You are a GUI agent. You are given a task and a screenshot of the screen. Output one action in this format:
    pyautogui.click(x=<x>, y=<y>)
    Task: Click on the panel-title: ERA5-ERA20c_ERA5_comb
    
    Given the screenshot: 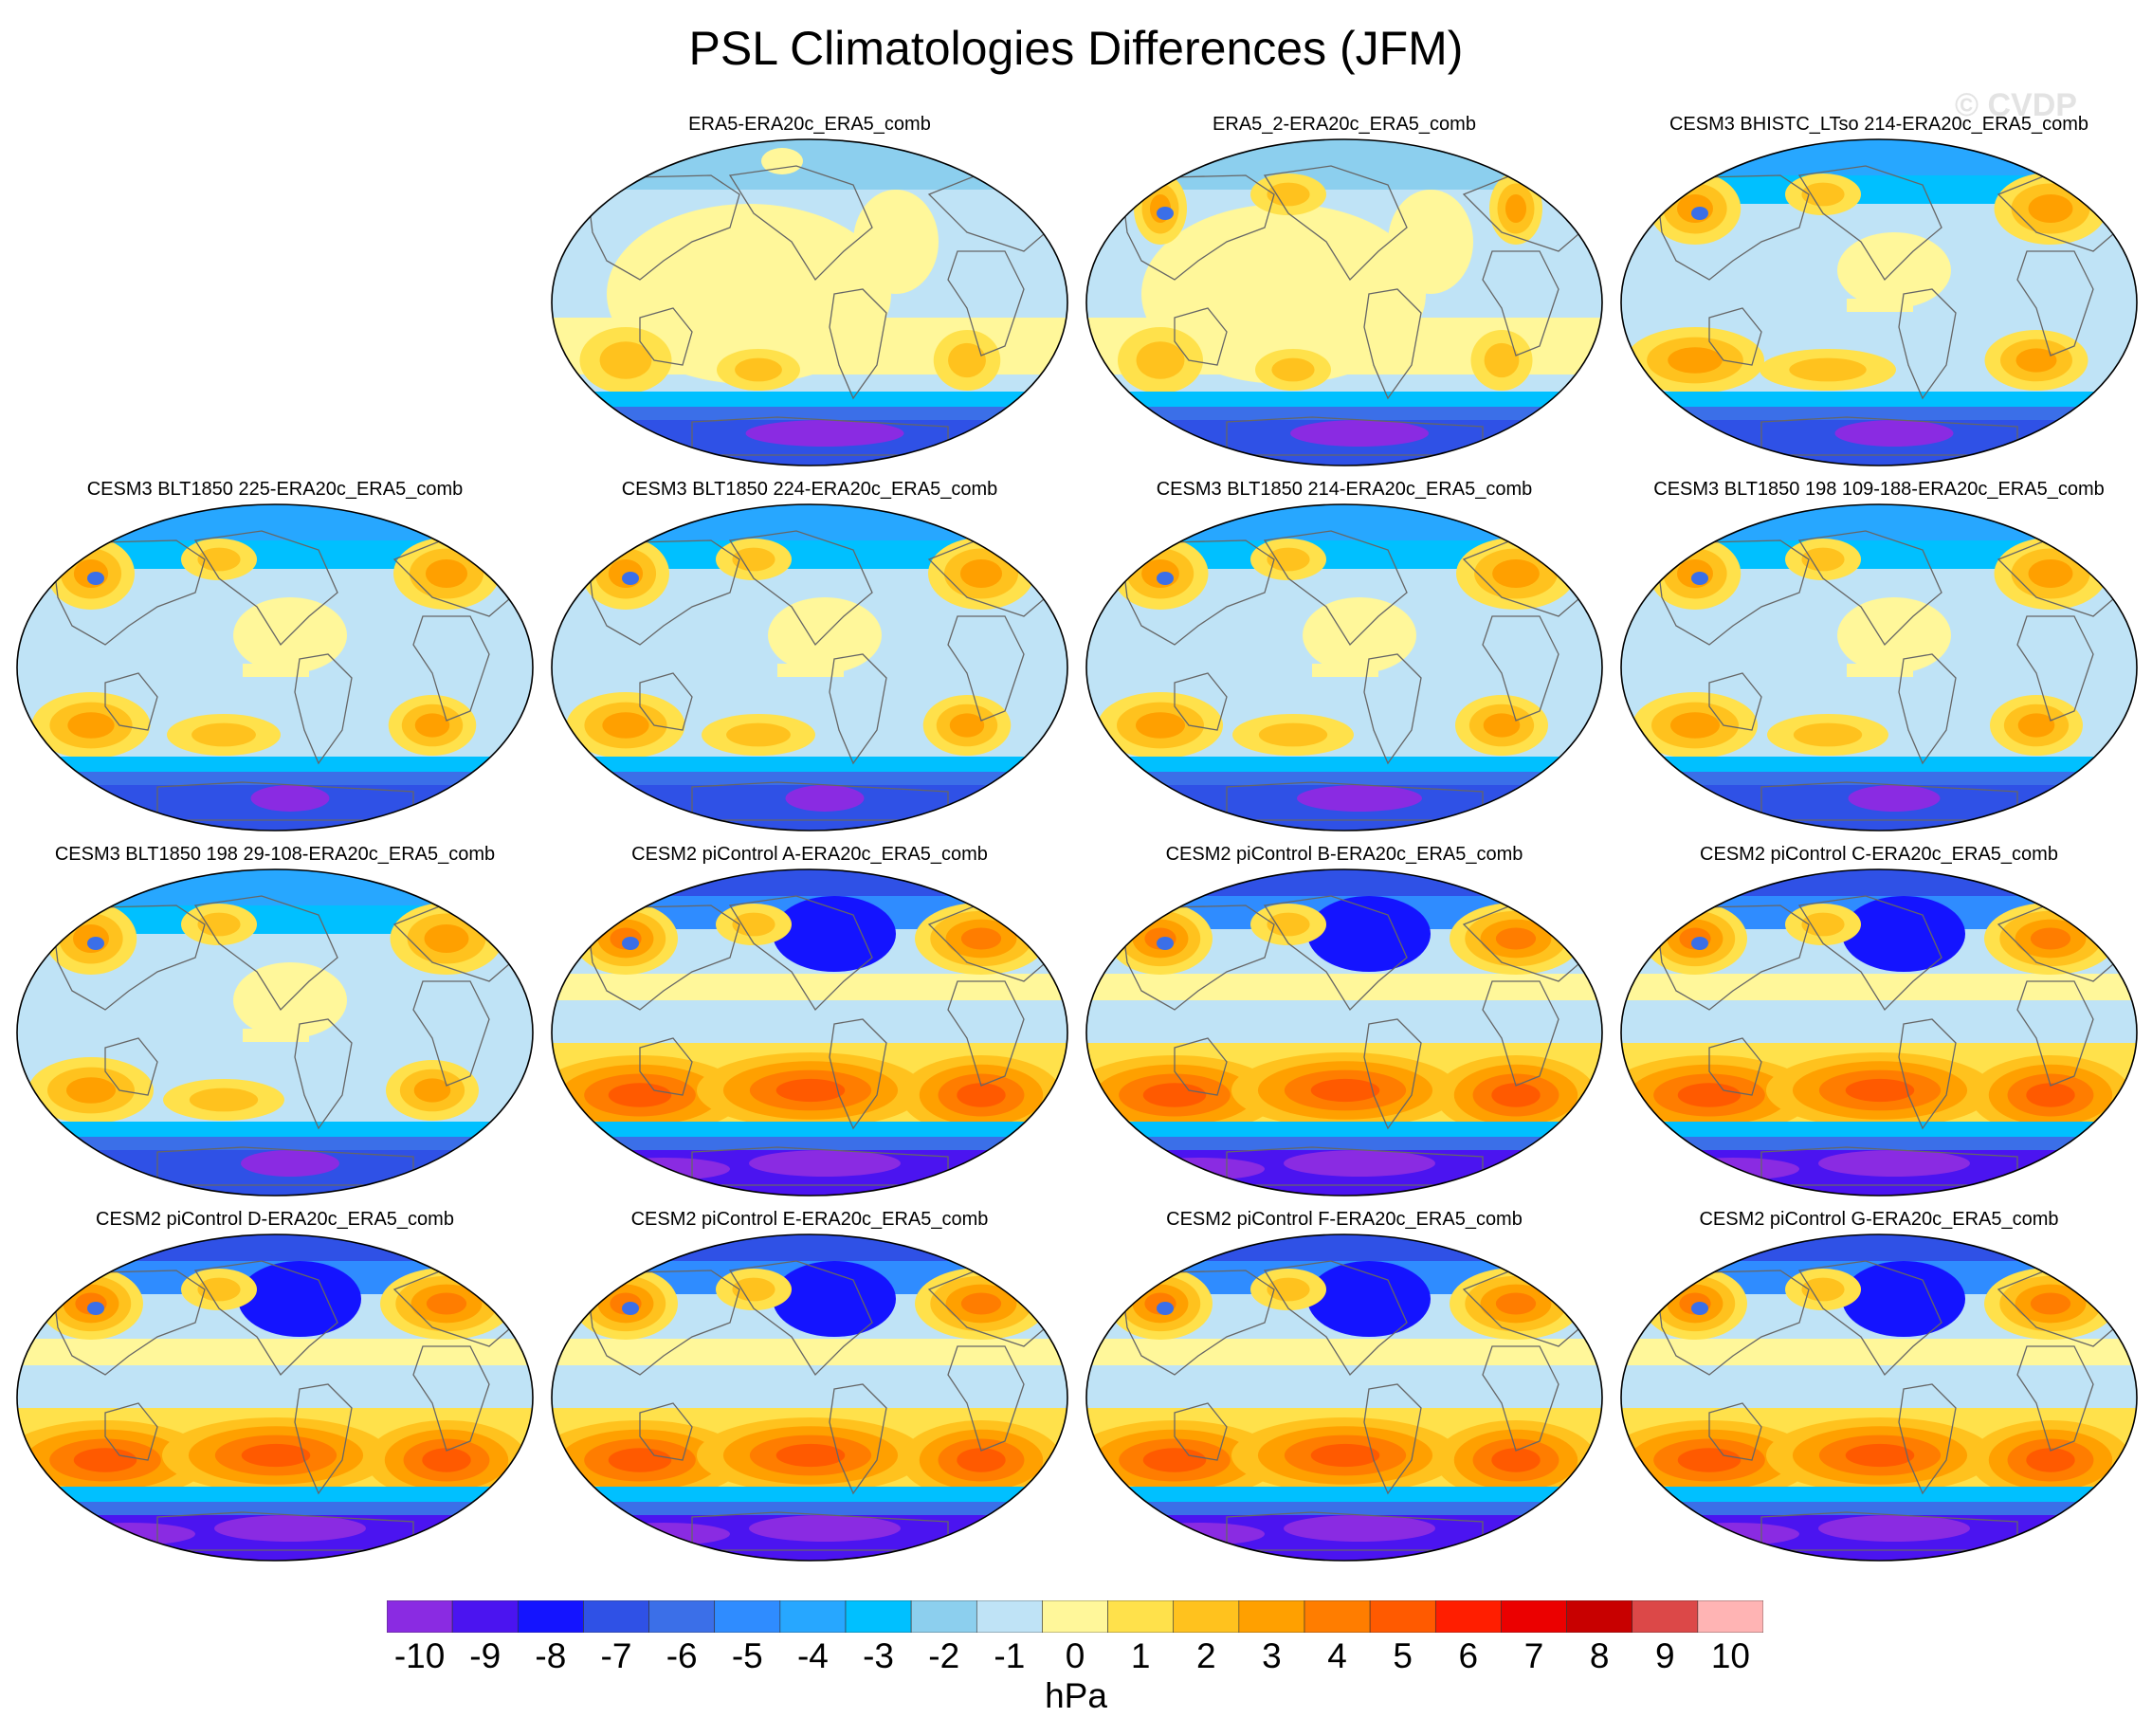 What is the action you would take?
    pyautogui.click(x=810, y=124)
    